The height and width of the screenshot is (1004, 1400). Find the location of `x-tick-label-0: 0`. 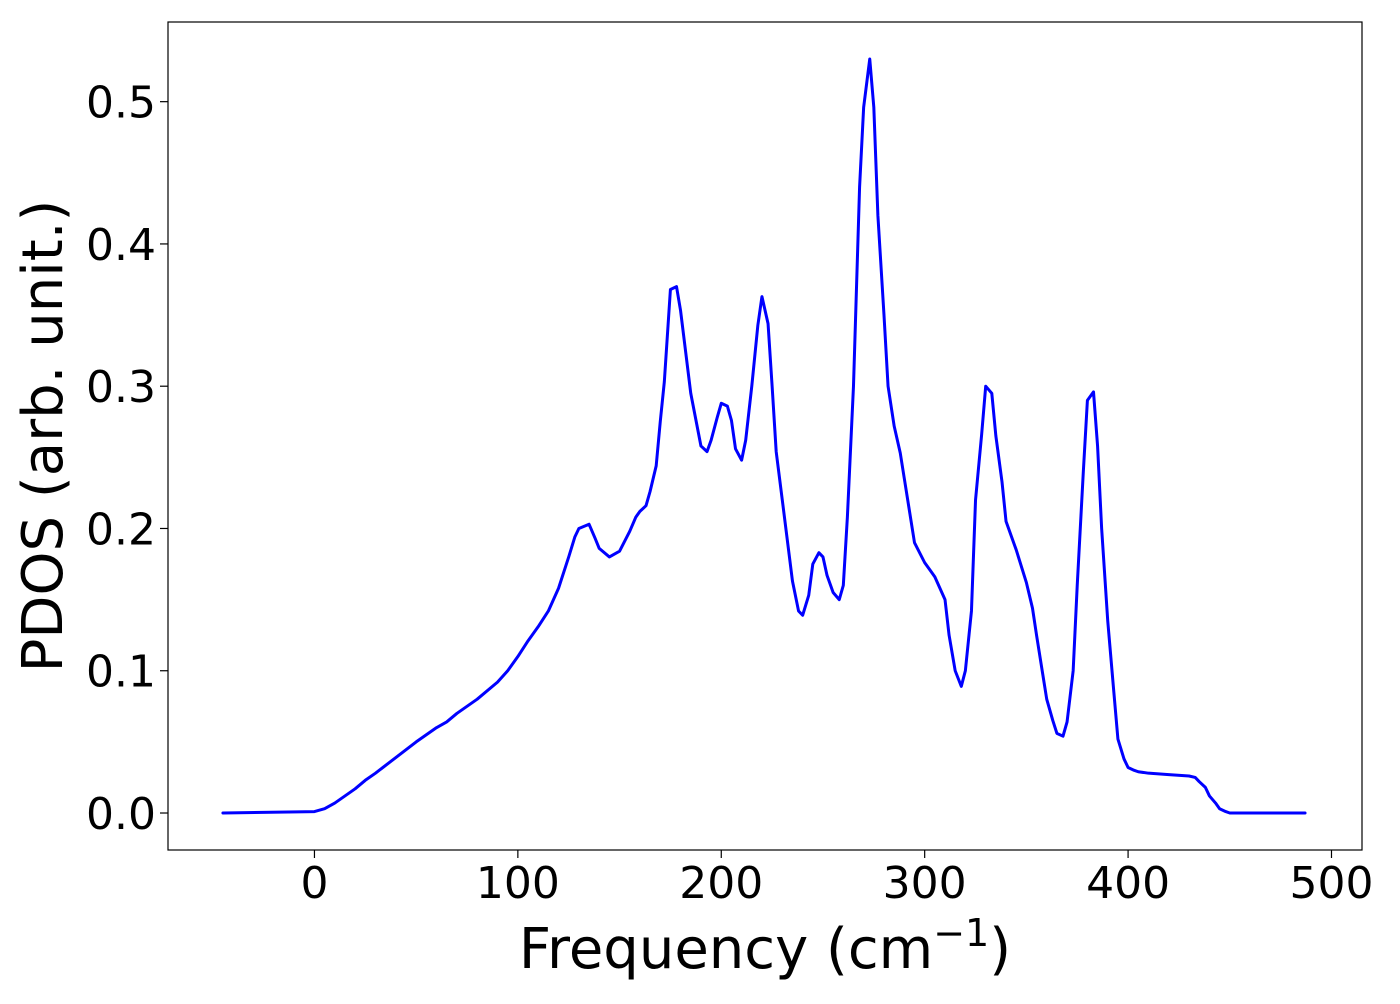

x-tick-label-0: 0 is located at coordinates (314, 883).